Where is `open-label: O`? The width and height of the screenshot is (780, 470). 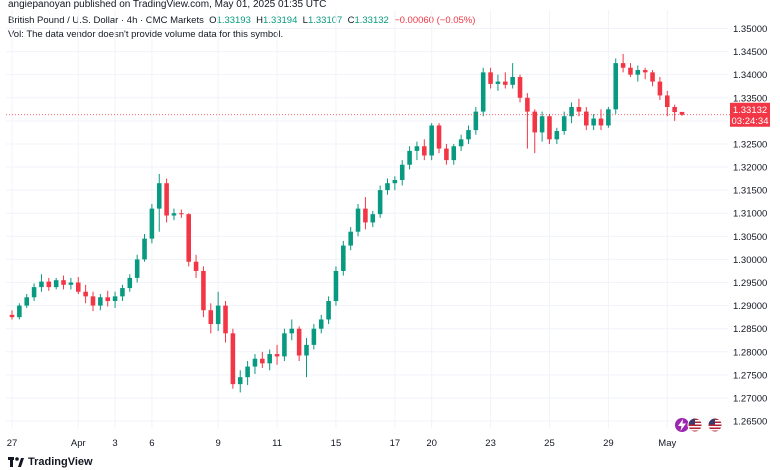
open-label: O is located at coordinates (213, 20).